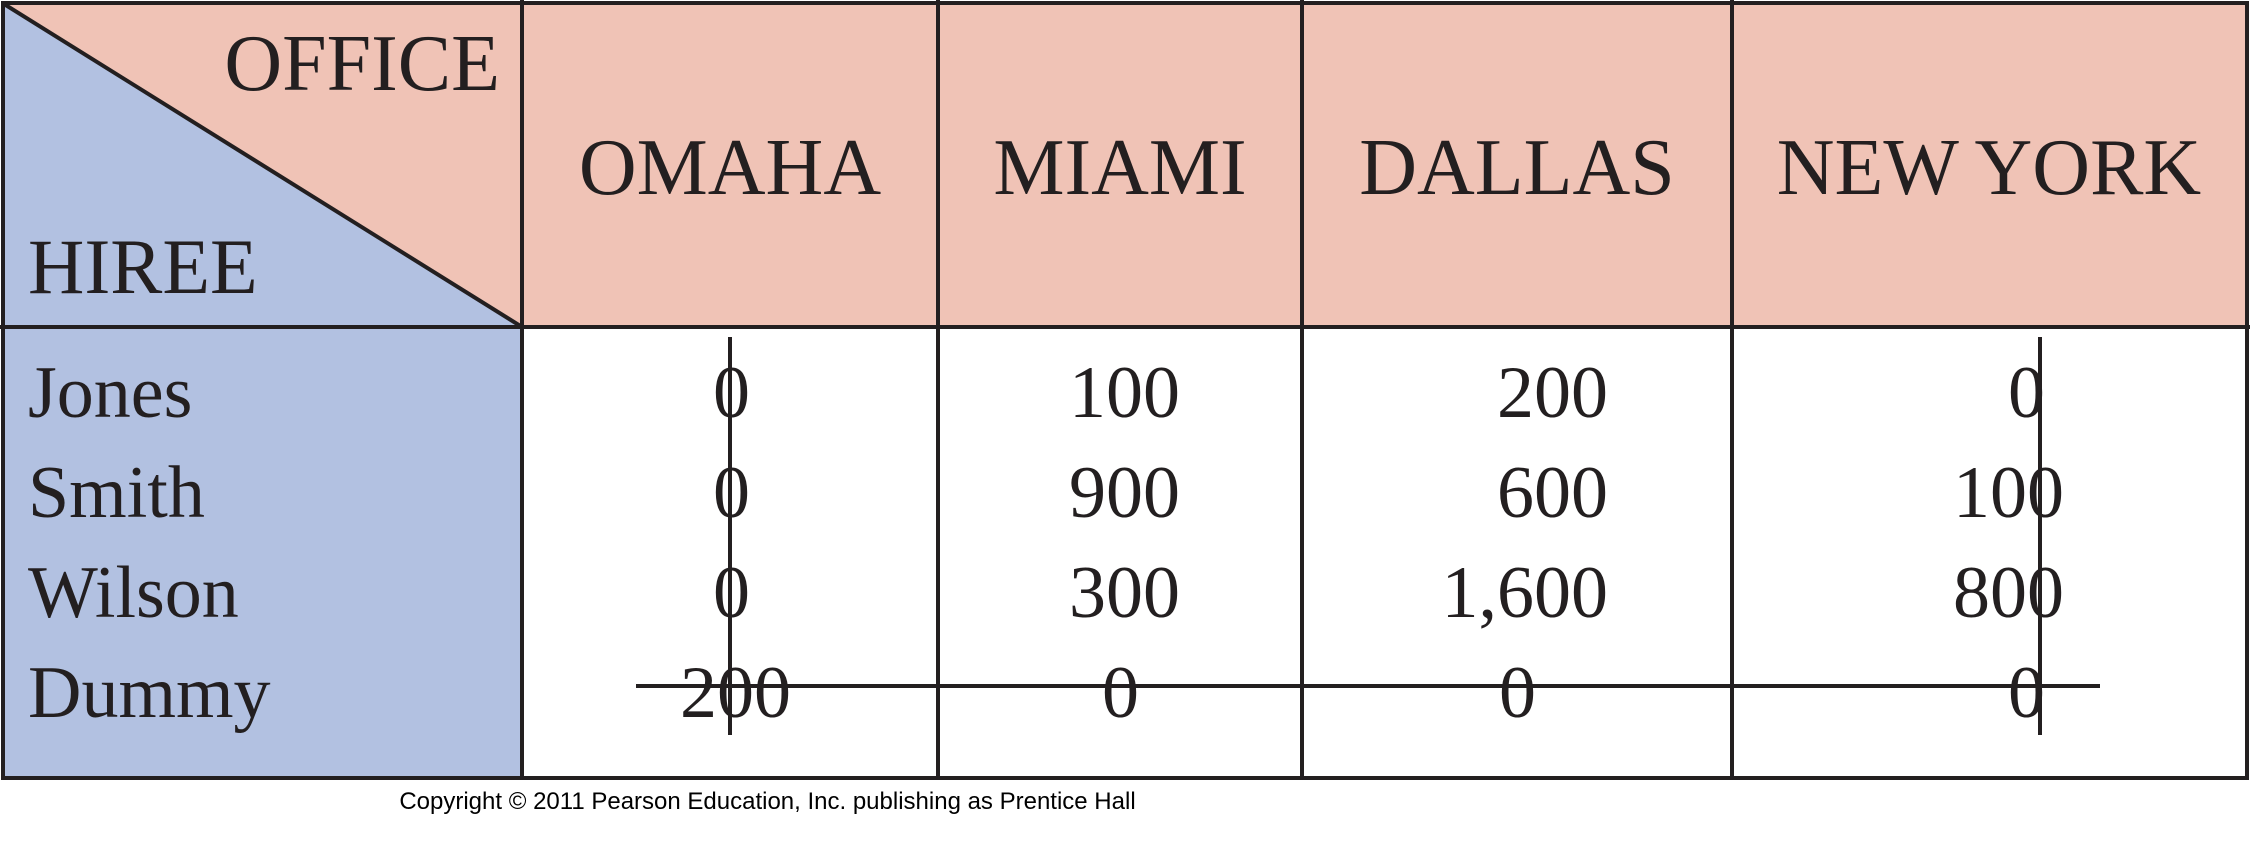 This screenshot has height=844, width=2250. I want to click on corner-cell: OFFICE HIREE, so click(263, 165).